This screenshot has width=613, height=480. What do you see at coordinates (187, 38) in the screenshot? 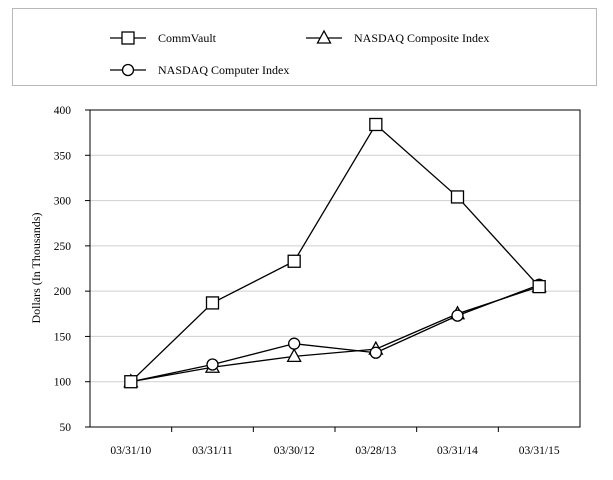
I see `legend-label: CommVault` at bounding box center [187, 38].